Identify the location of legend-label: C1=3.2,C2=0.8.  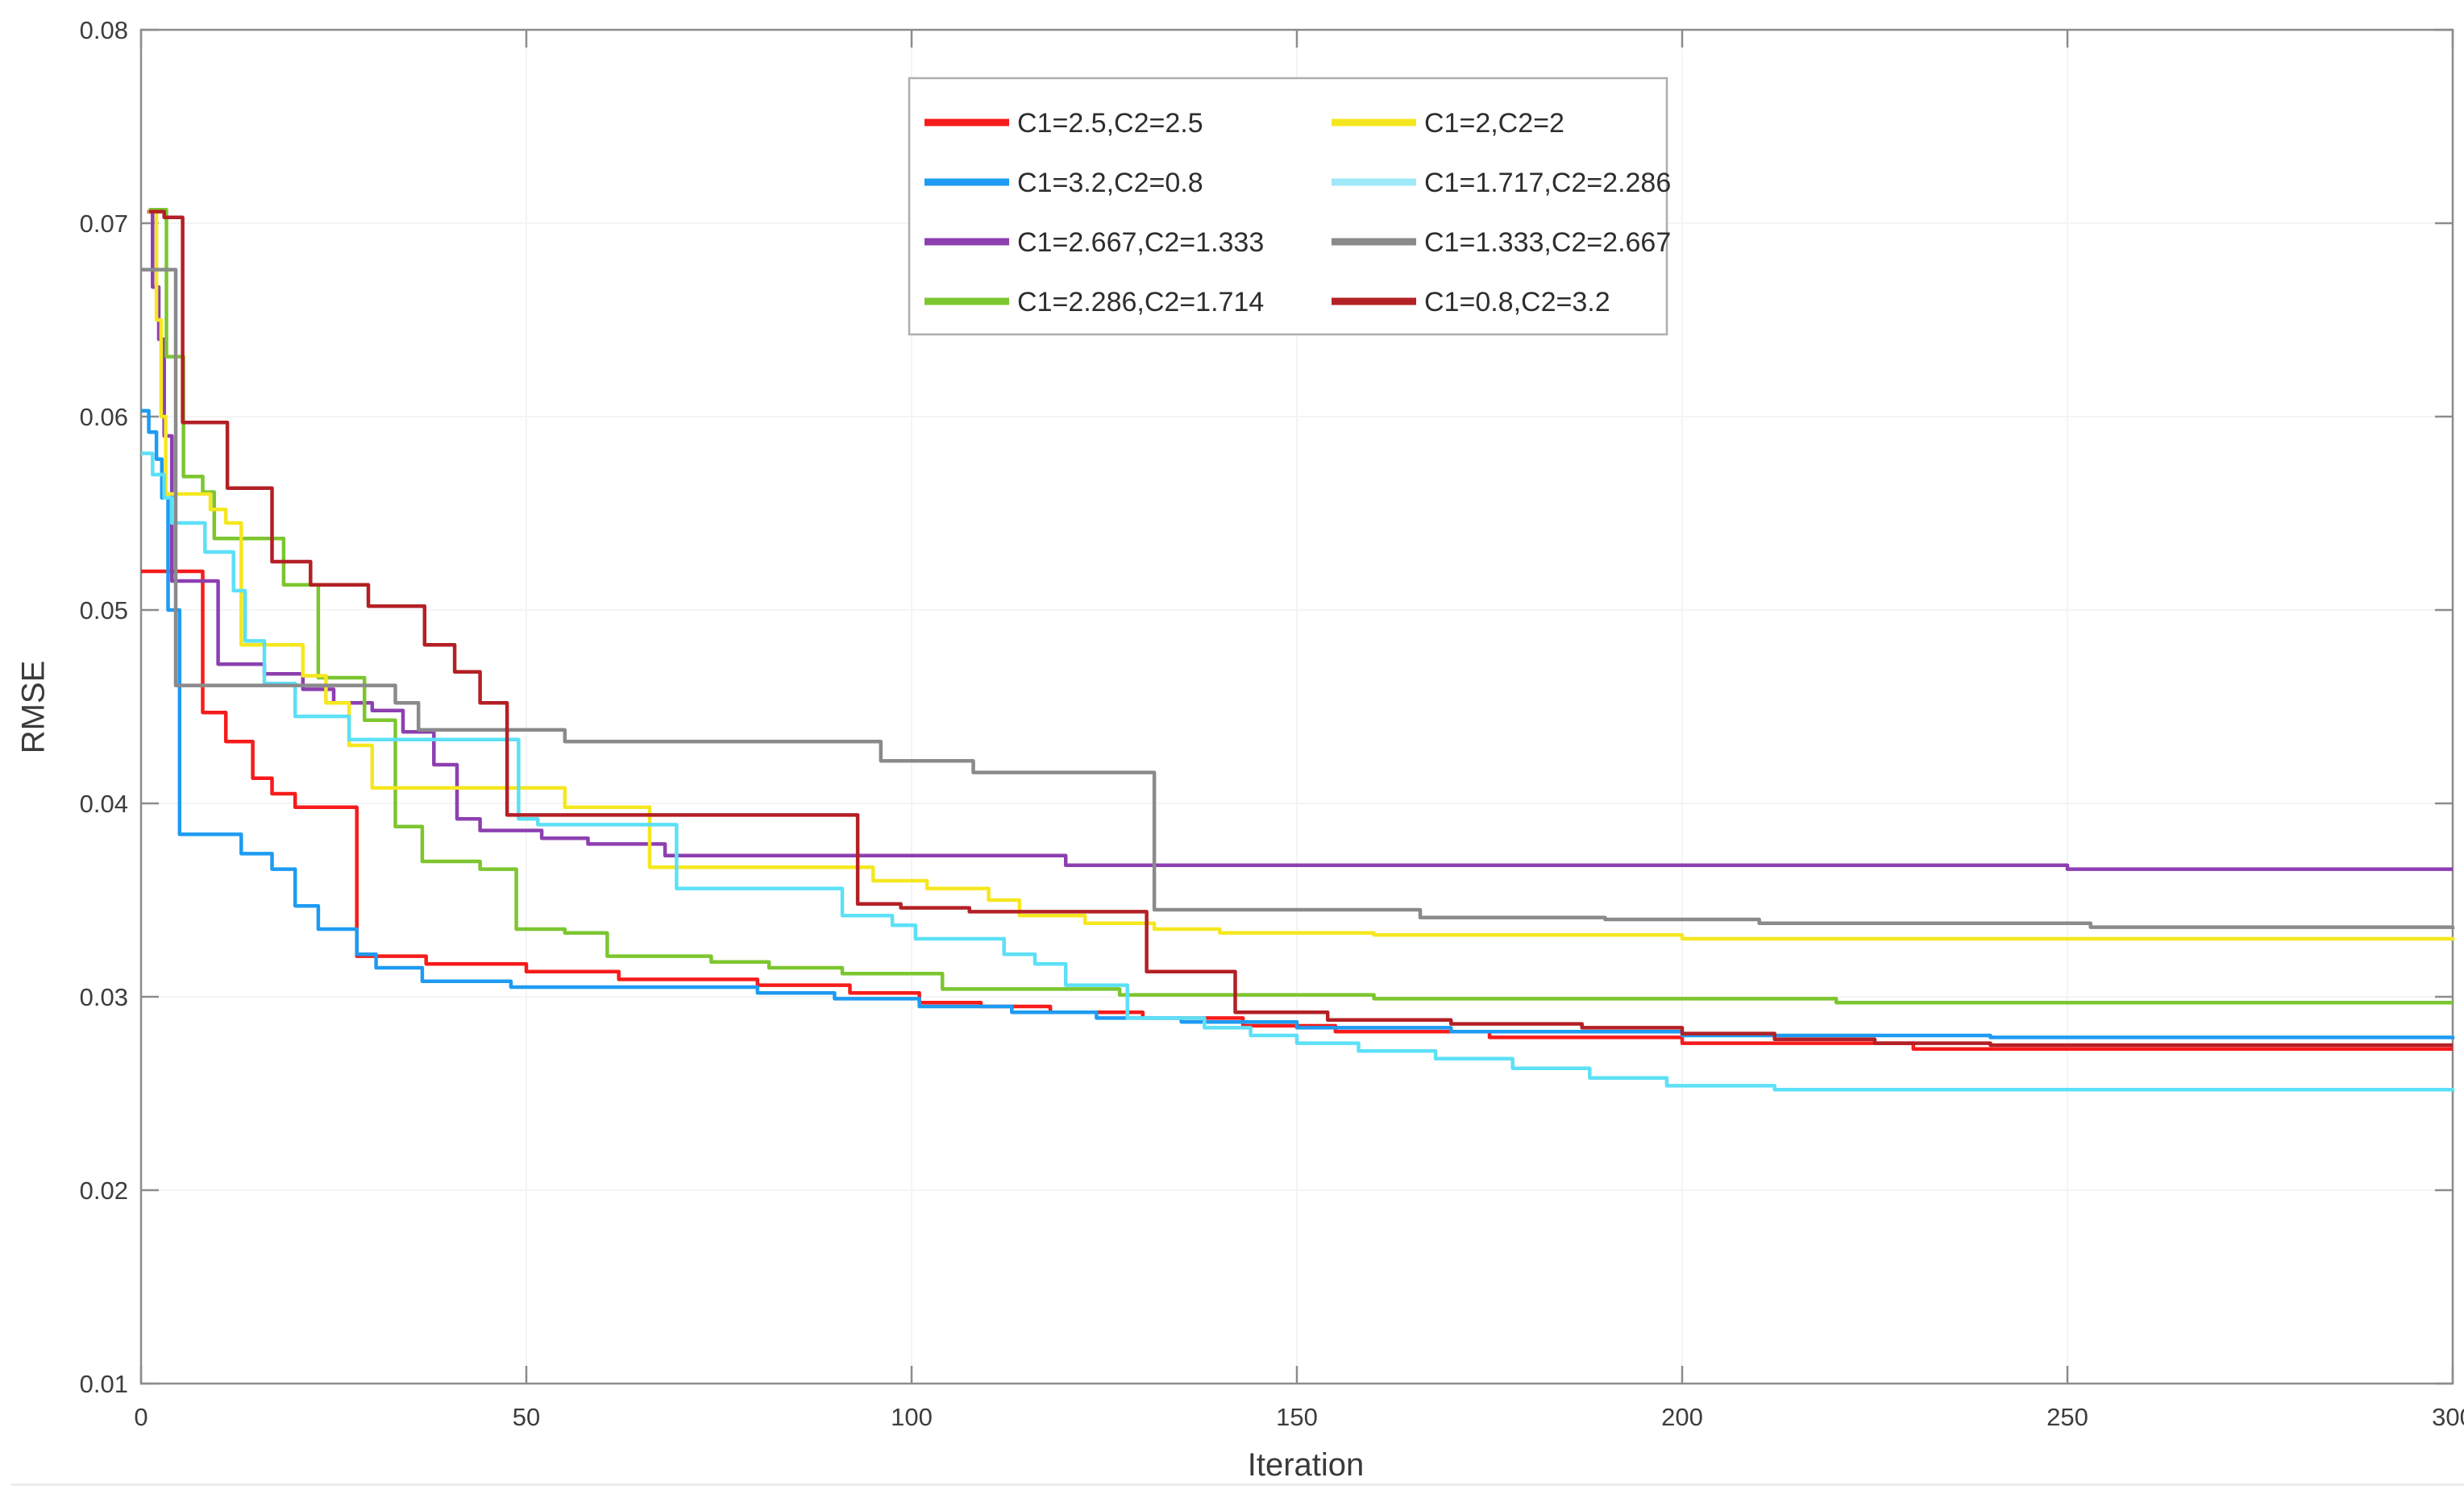
(1110, 183).